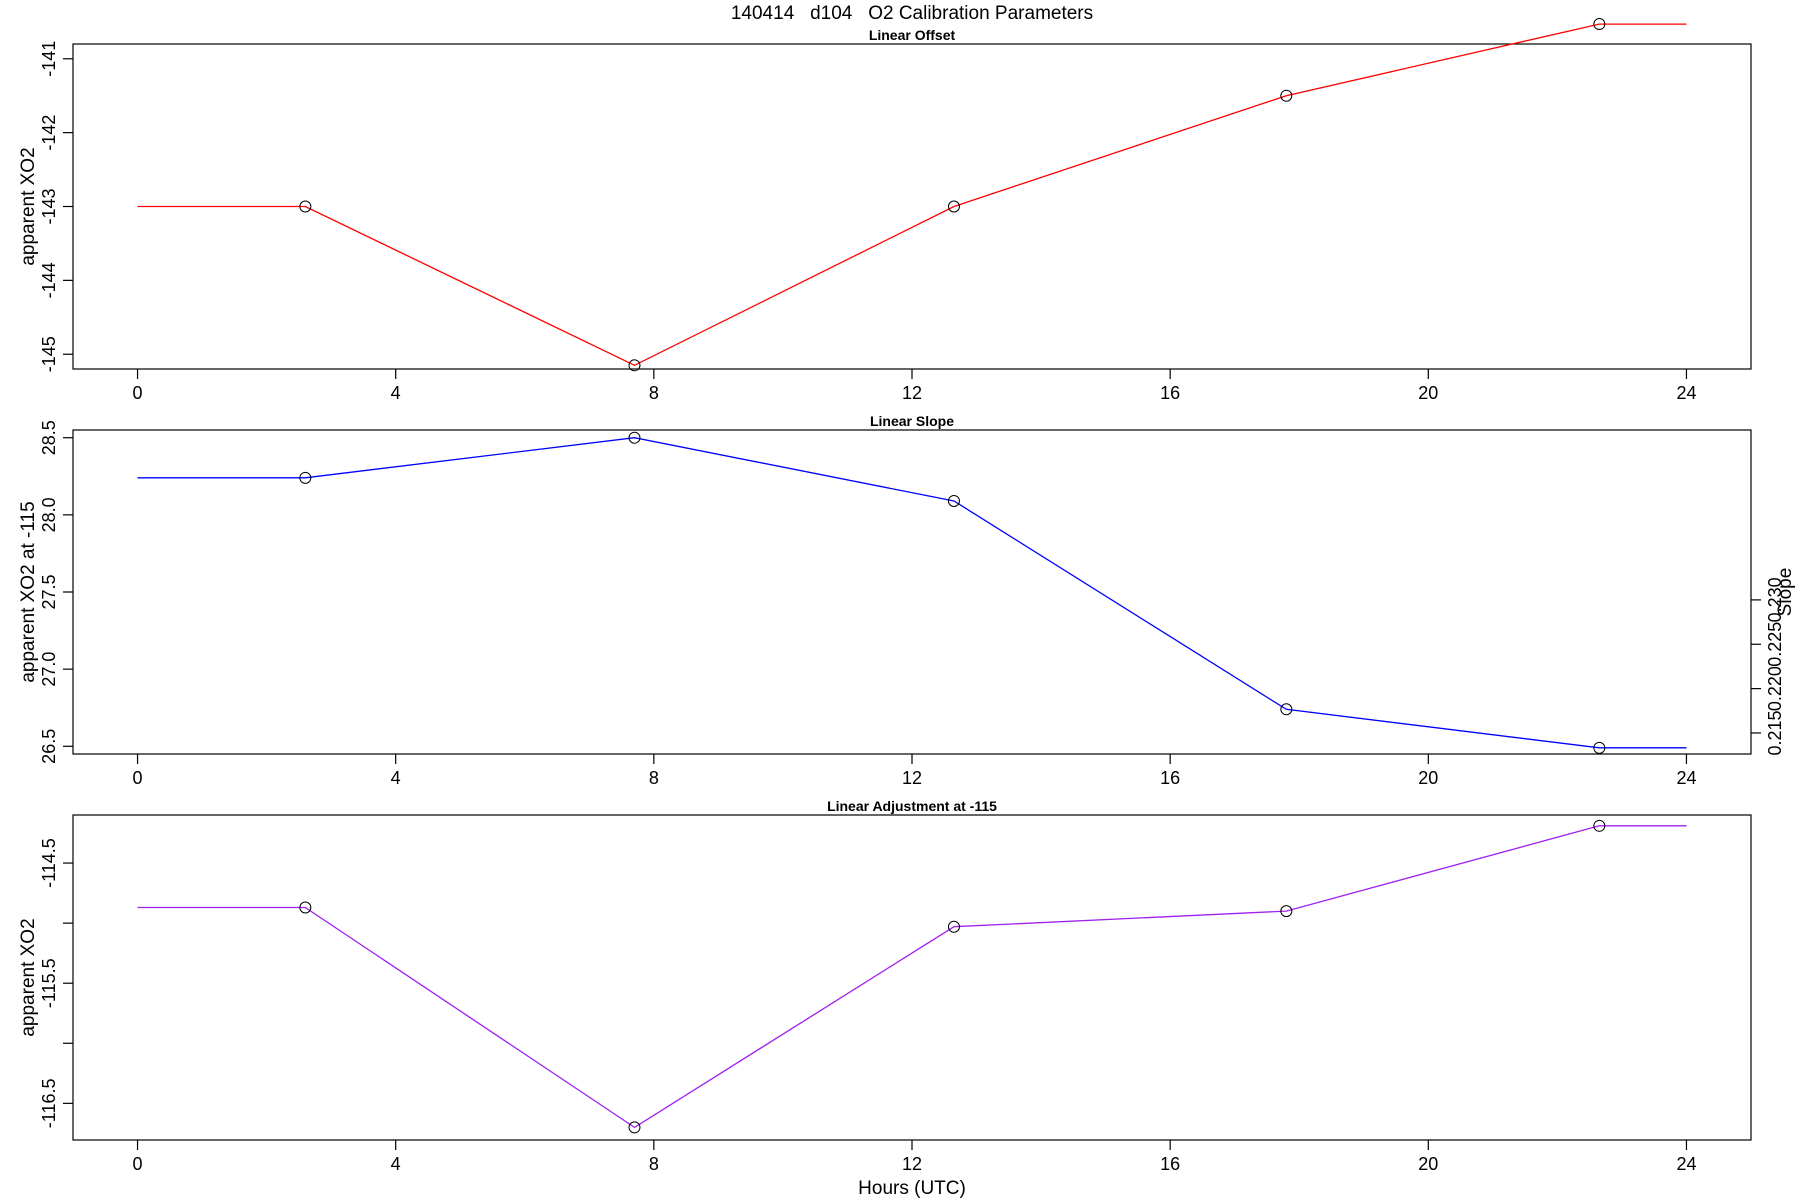 The image size is (1800, 1200). Describe the element at coordinates (49, 514) in the screenshot. I see `panel-2-y-tick-label: 28.0` at that location.